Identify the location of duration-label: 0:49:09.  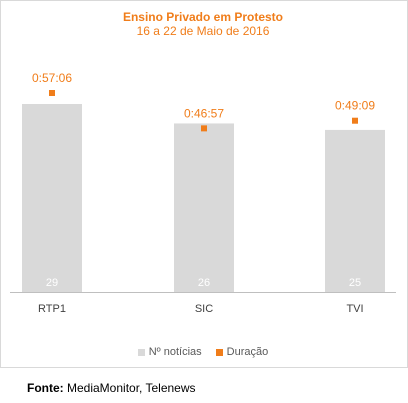
(355, 106).